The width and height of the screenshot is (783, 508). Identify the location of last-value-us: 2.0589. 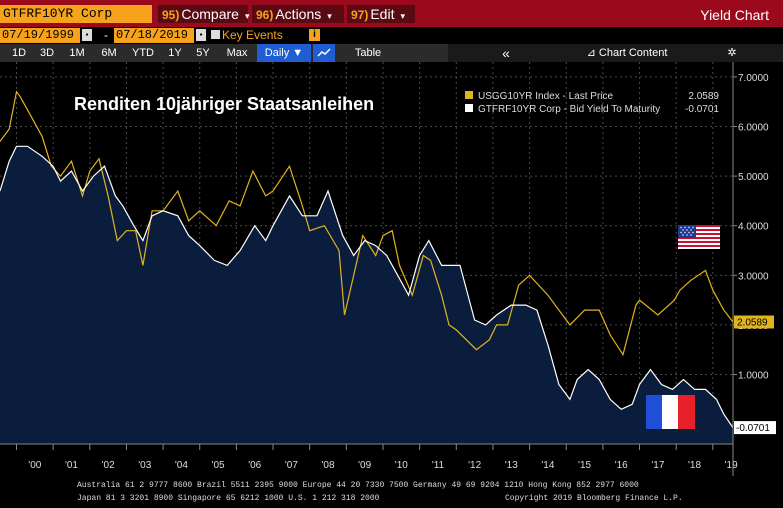
(752, 323).